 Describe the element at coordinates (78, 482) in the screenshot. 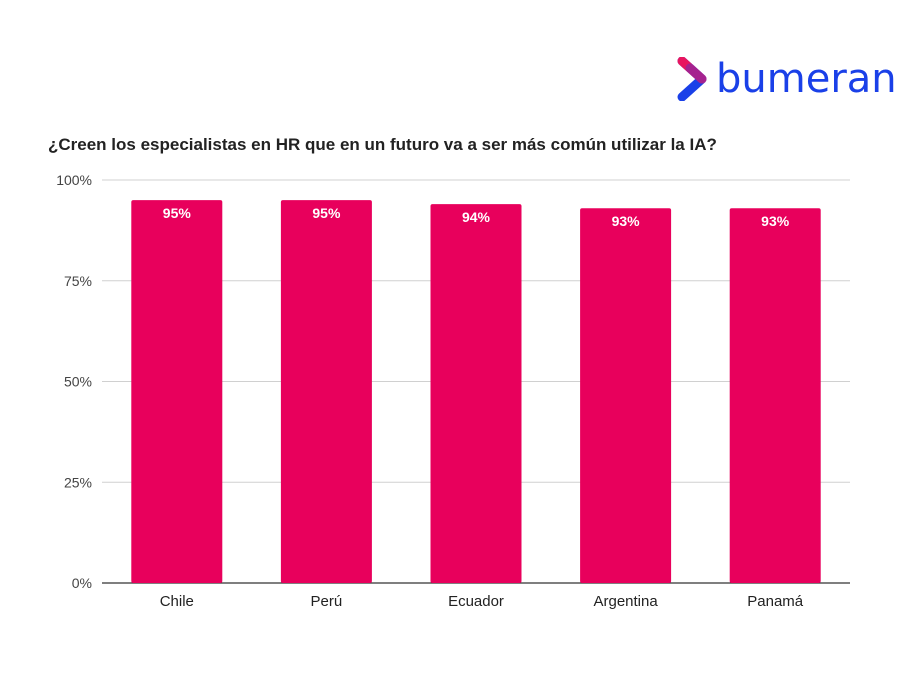

I see `y-tick-label: 25%` at that location.